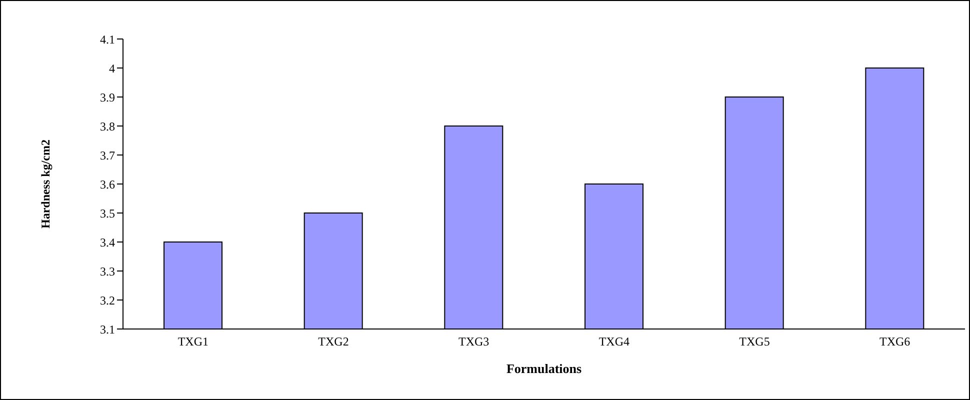 The image size is (970, 400). I want to click on y-tick-label: 3.8, so click(107, 126).